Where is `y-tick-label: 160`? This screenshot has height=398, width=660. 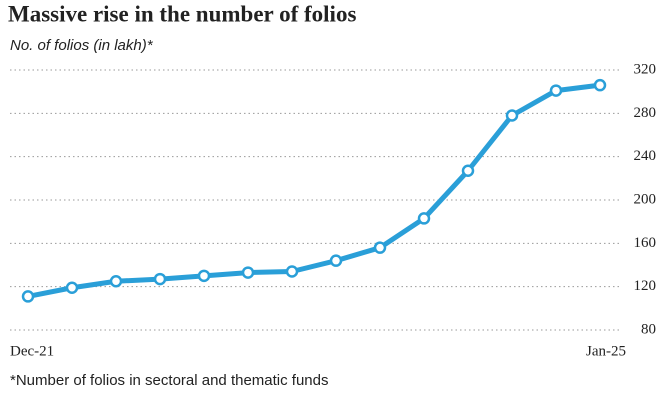
y-tick-label: 160 is located at coordinates (645, 243).